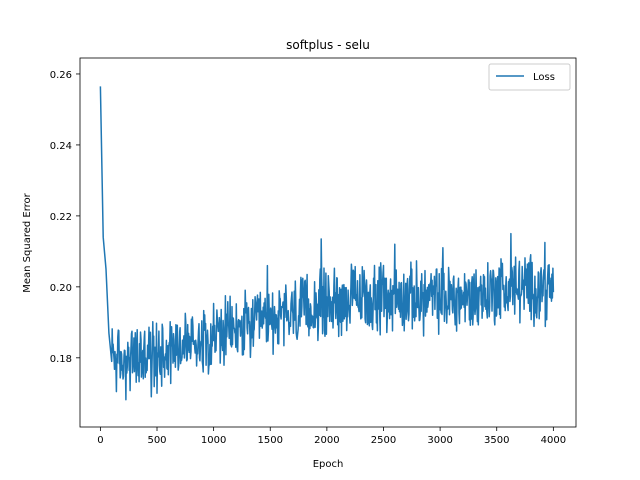 Image resolution: width=640 pixels, height=480 pixels. I want to click on x-tick-label: 2500, so click(383, 440).